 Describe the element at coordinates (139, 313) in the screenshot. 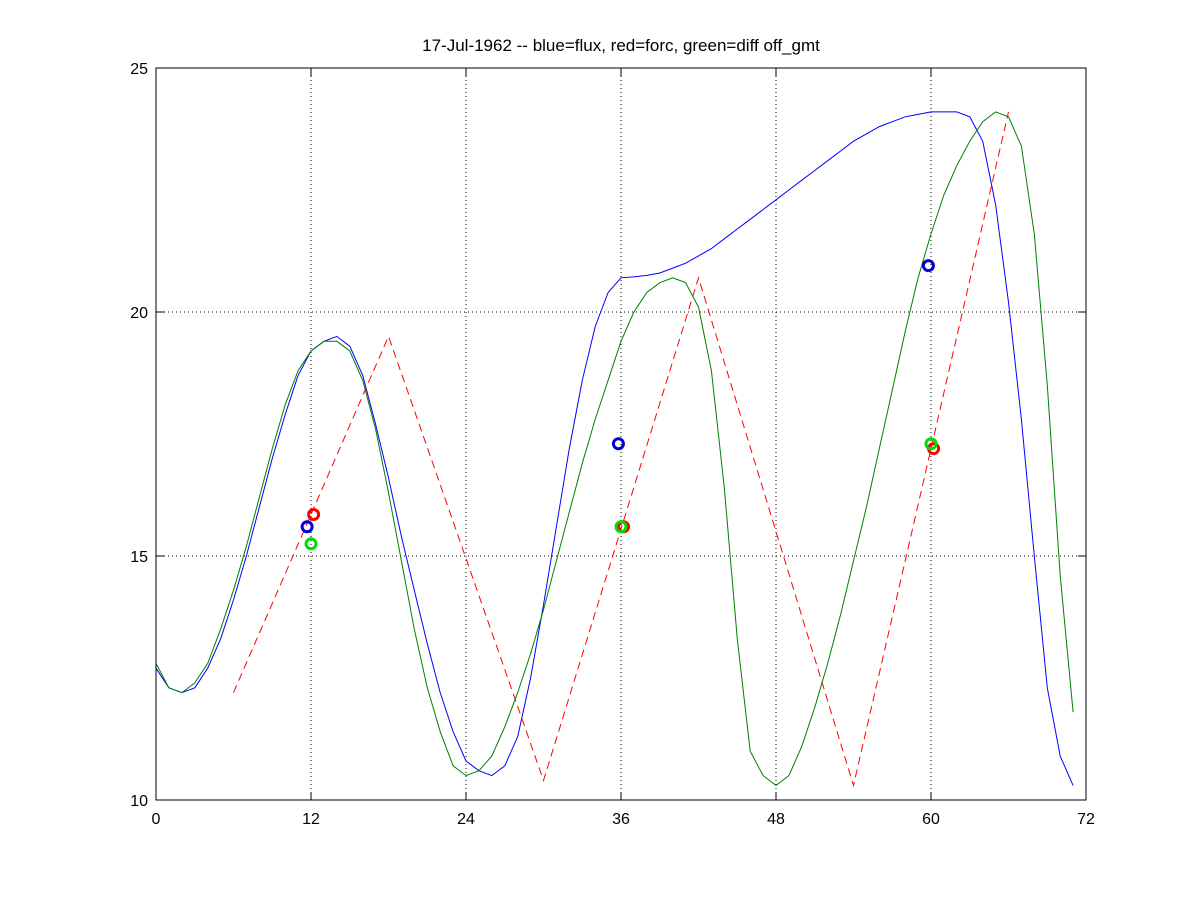

I see `y-tick-label: 20` at that location.